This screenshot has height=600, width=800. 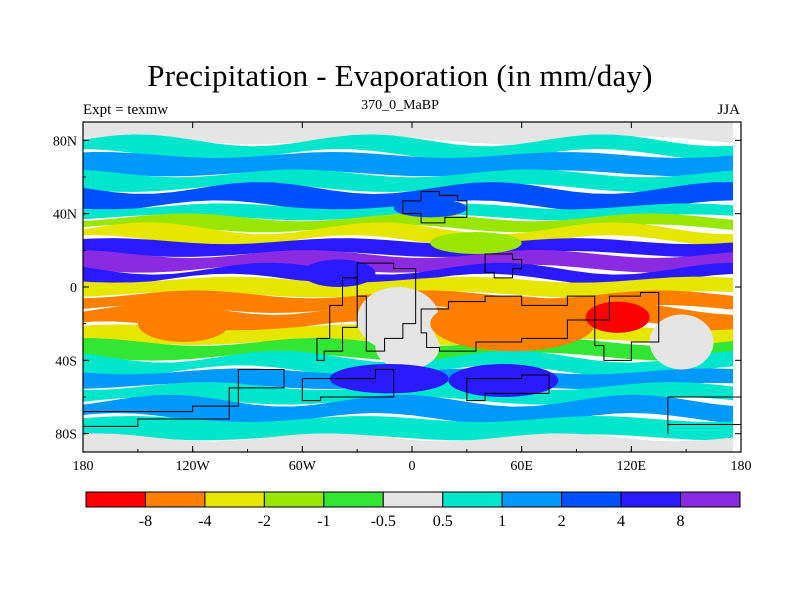 I want to click on x-tick-label: 0, so click(x=412, y=466).